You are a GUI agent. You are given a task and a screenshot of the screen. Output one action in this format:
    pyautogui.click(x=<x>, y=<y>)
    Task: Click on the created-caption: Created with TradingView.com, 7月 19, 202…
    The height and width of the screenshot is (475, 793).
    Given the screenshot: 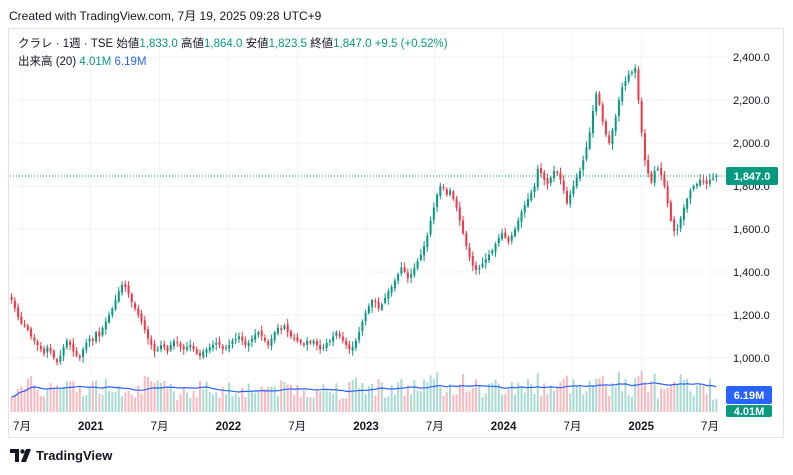 What is the action you would take?
    pyautogui.click(x=165, y=16)
    